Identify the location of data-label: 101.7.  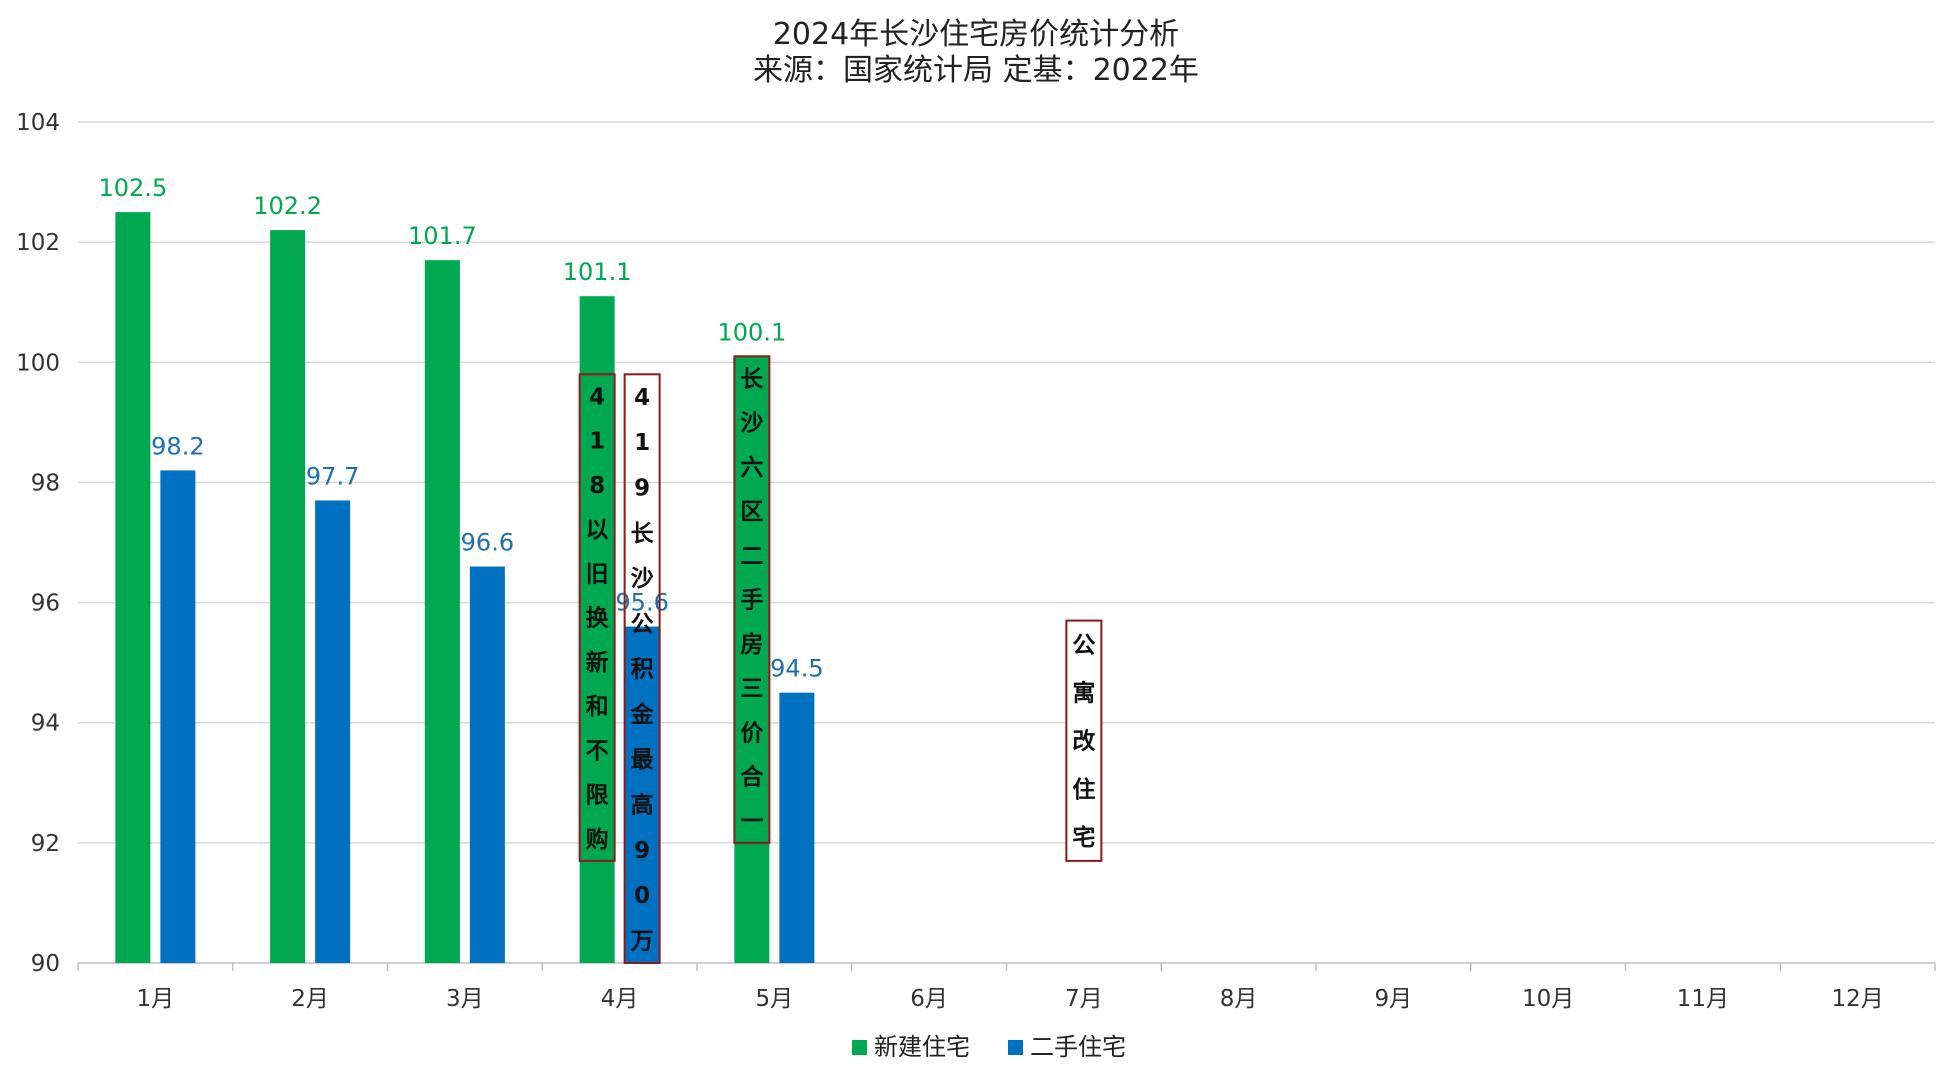
(442, 236).